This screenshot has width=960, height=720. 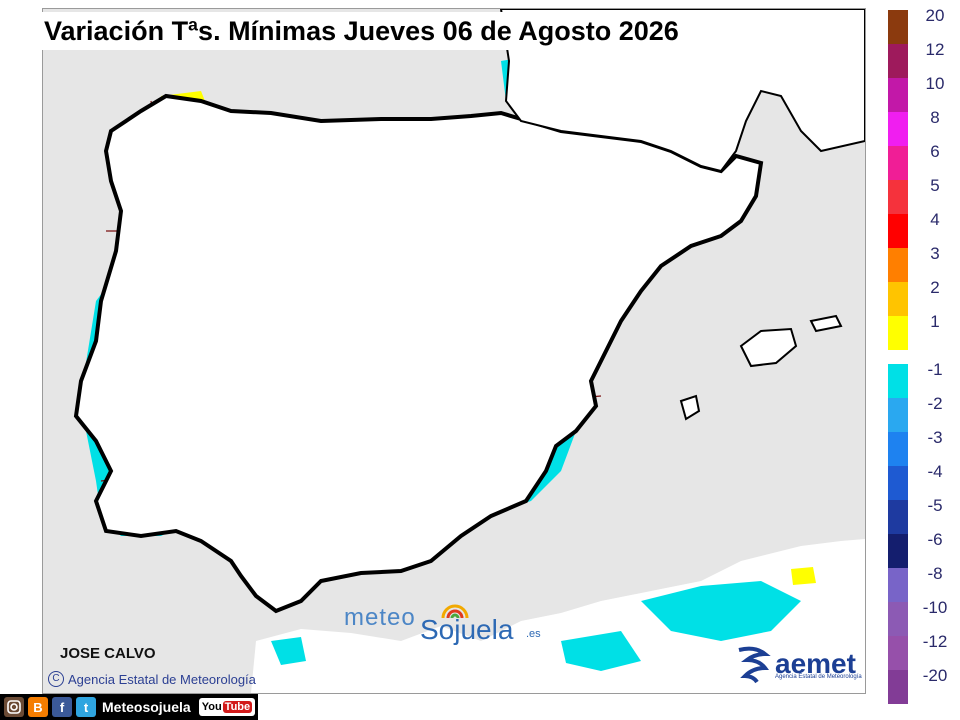 What do you see at coordinates (108, 653) in the screenshot?
I see `author-credit: JOSE CALVO` at bounding box center [108, 653].